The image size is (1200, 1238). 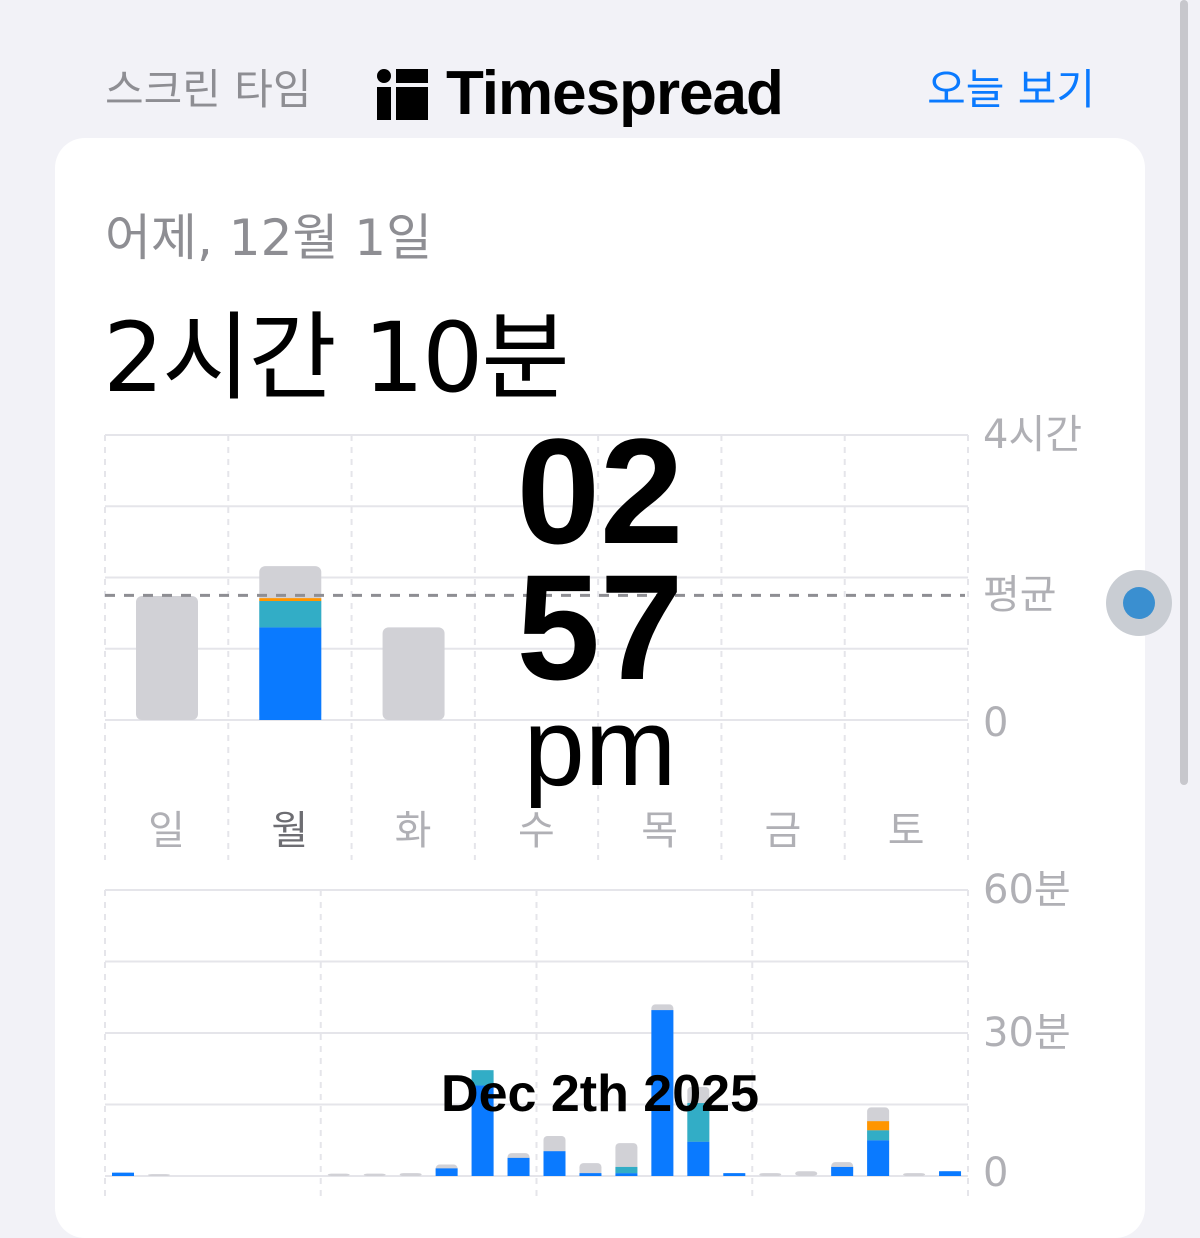 What do you see at coordinates (1011, 89) in the screenshot?
I see `view-today-button: 오늘 보기` at bounding box center [1011, 89].